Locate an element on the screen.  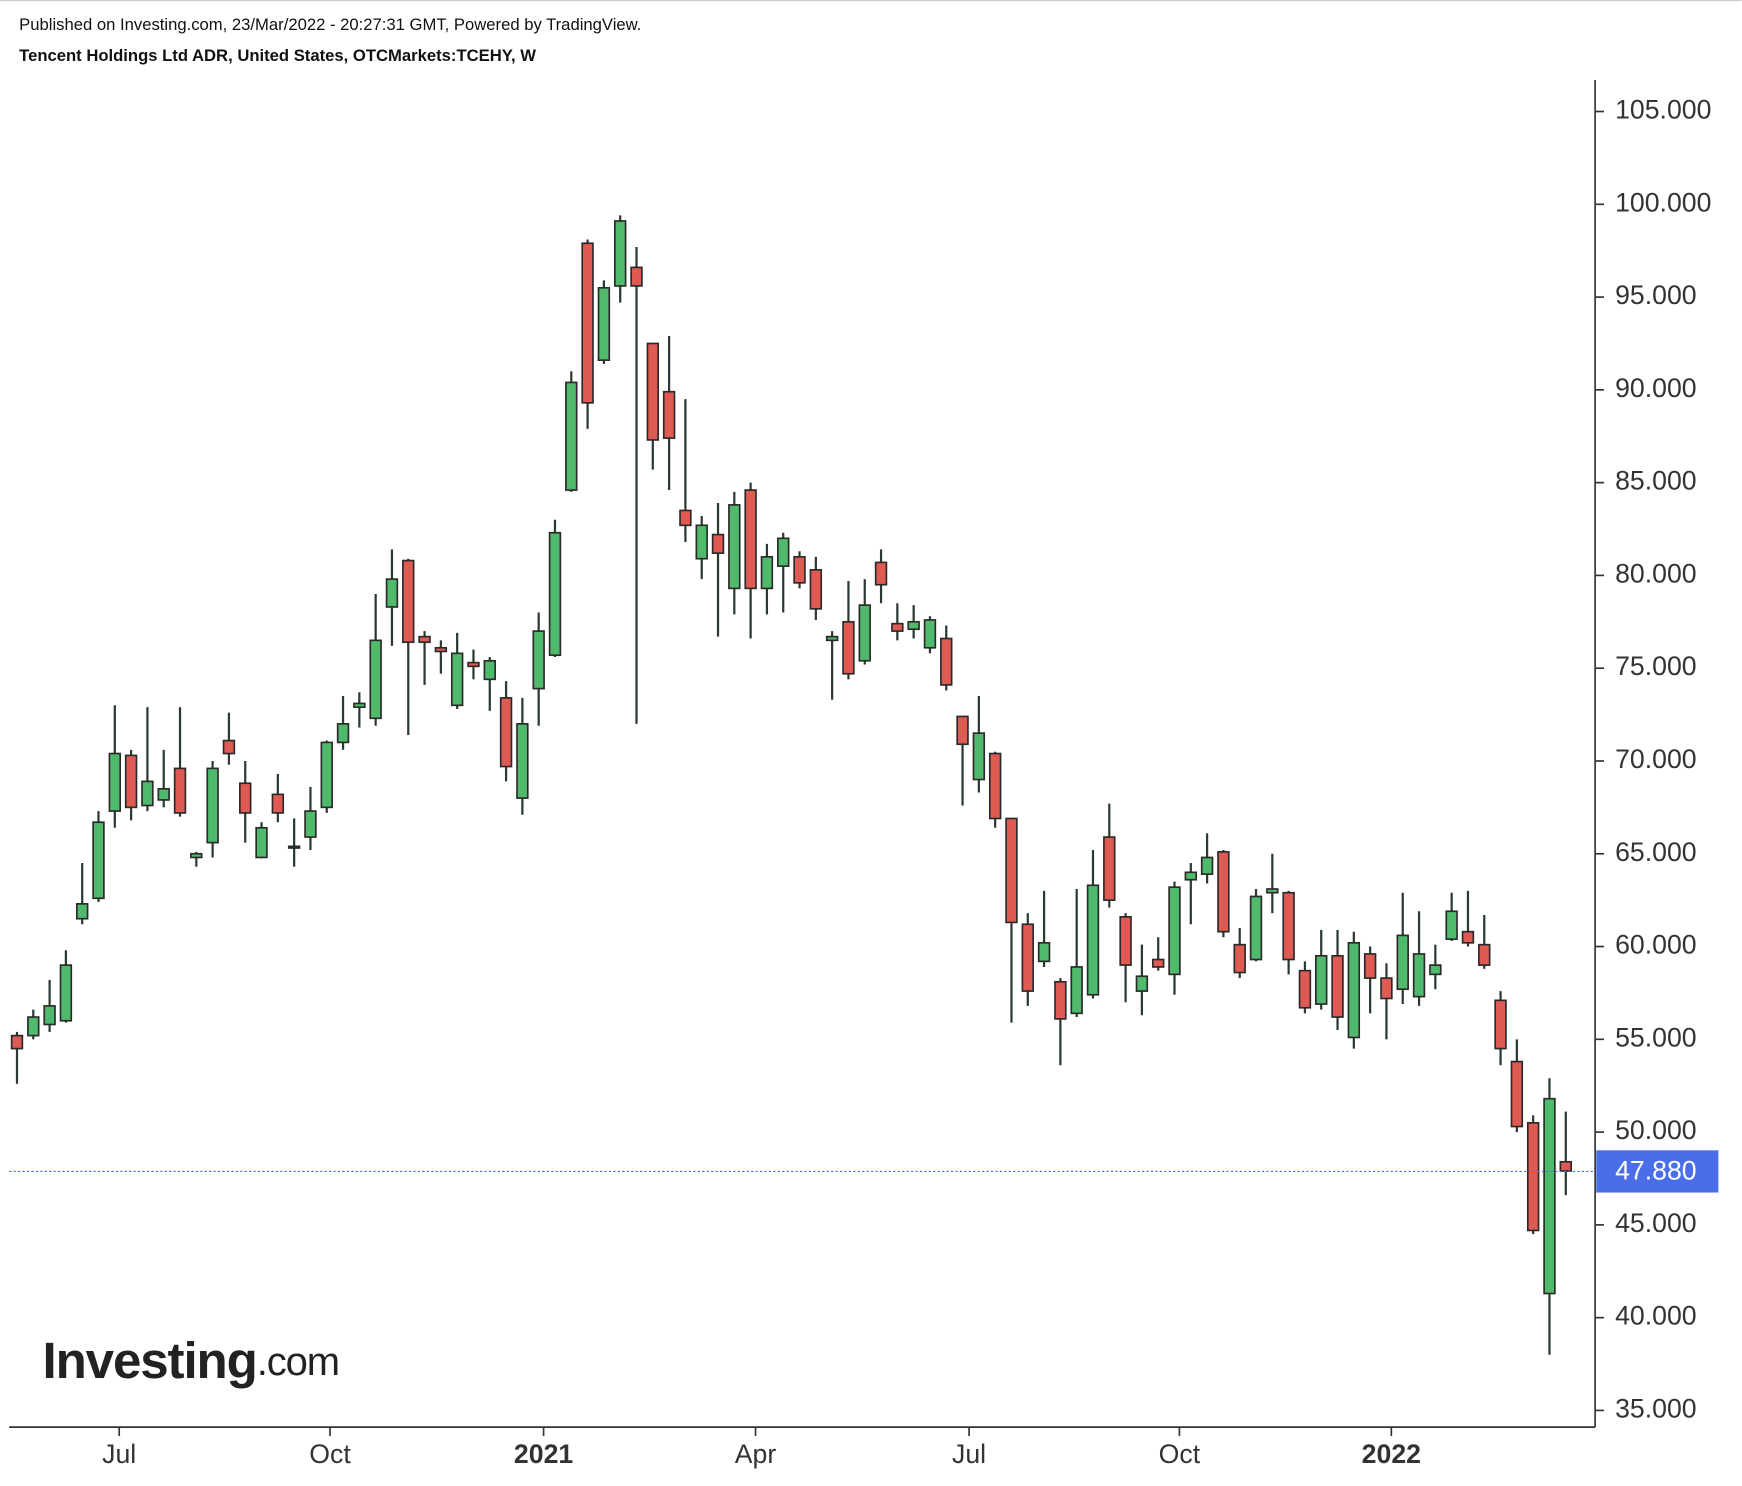
last-price-box is located at coordinates (1657, 1171).